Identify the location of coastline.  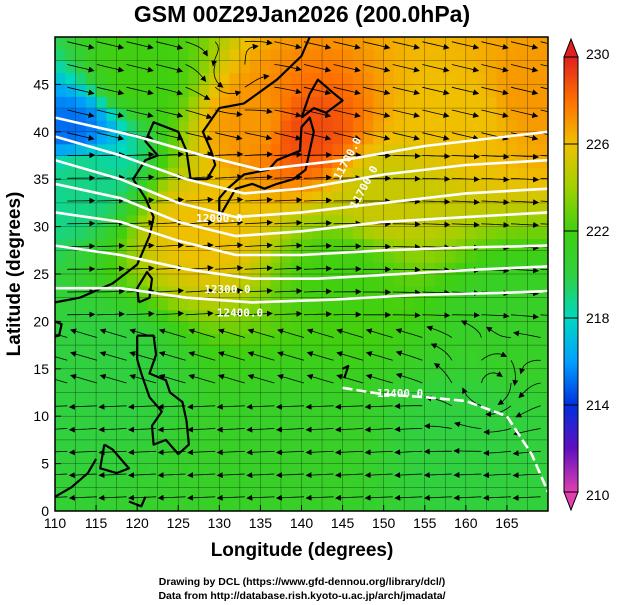
(59, 329).